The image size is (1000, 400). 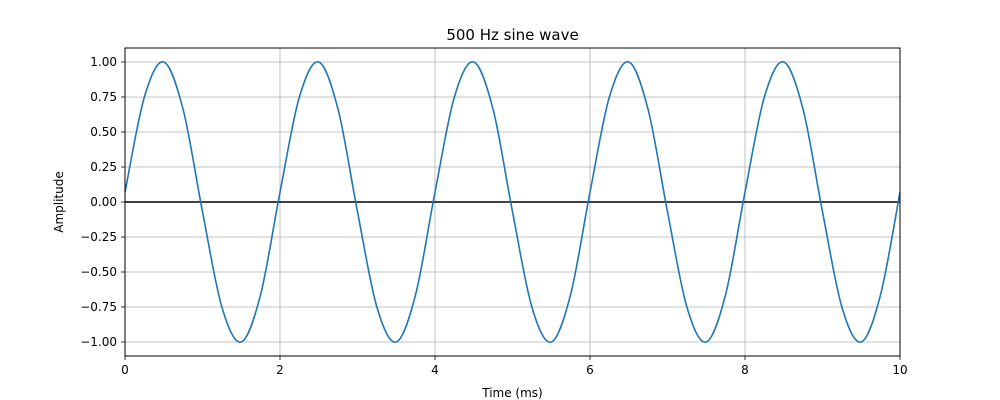 I want to click on y-tick-label: −0.75, so click(x=98, y=307).